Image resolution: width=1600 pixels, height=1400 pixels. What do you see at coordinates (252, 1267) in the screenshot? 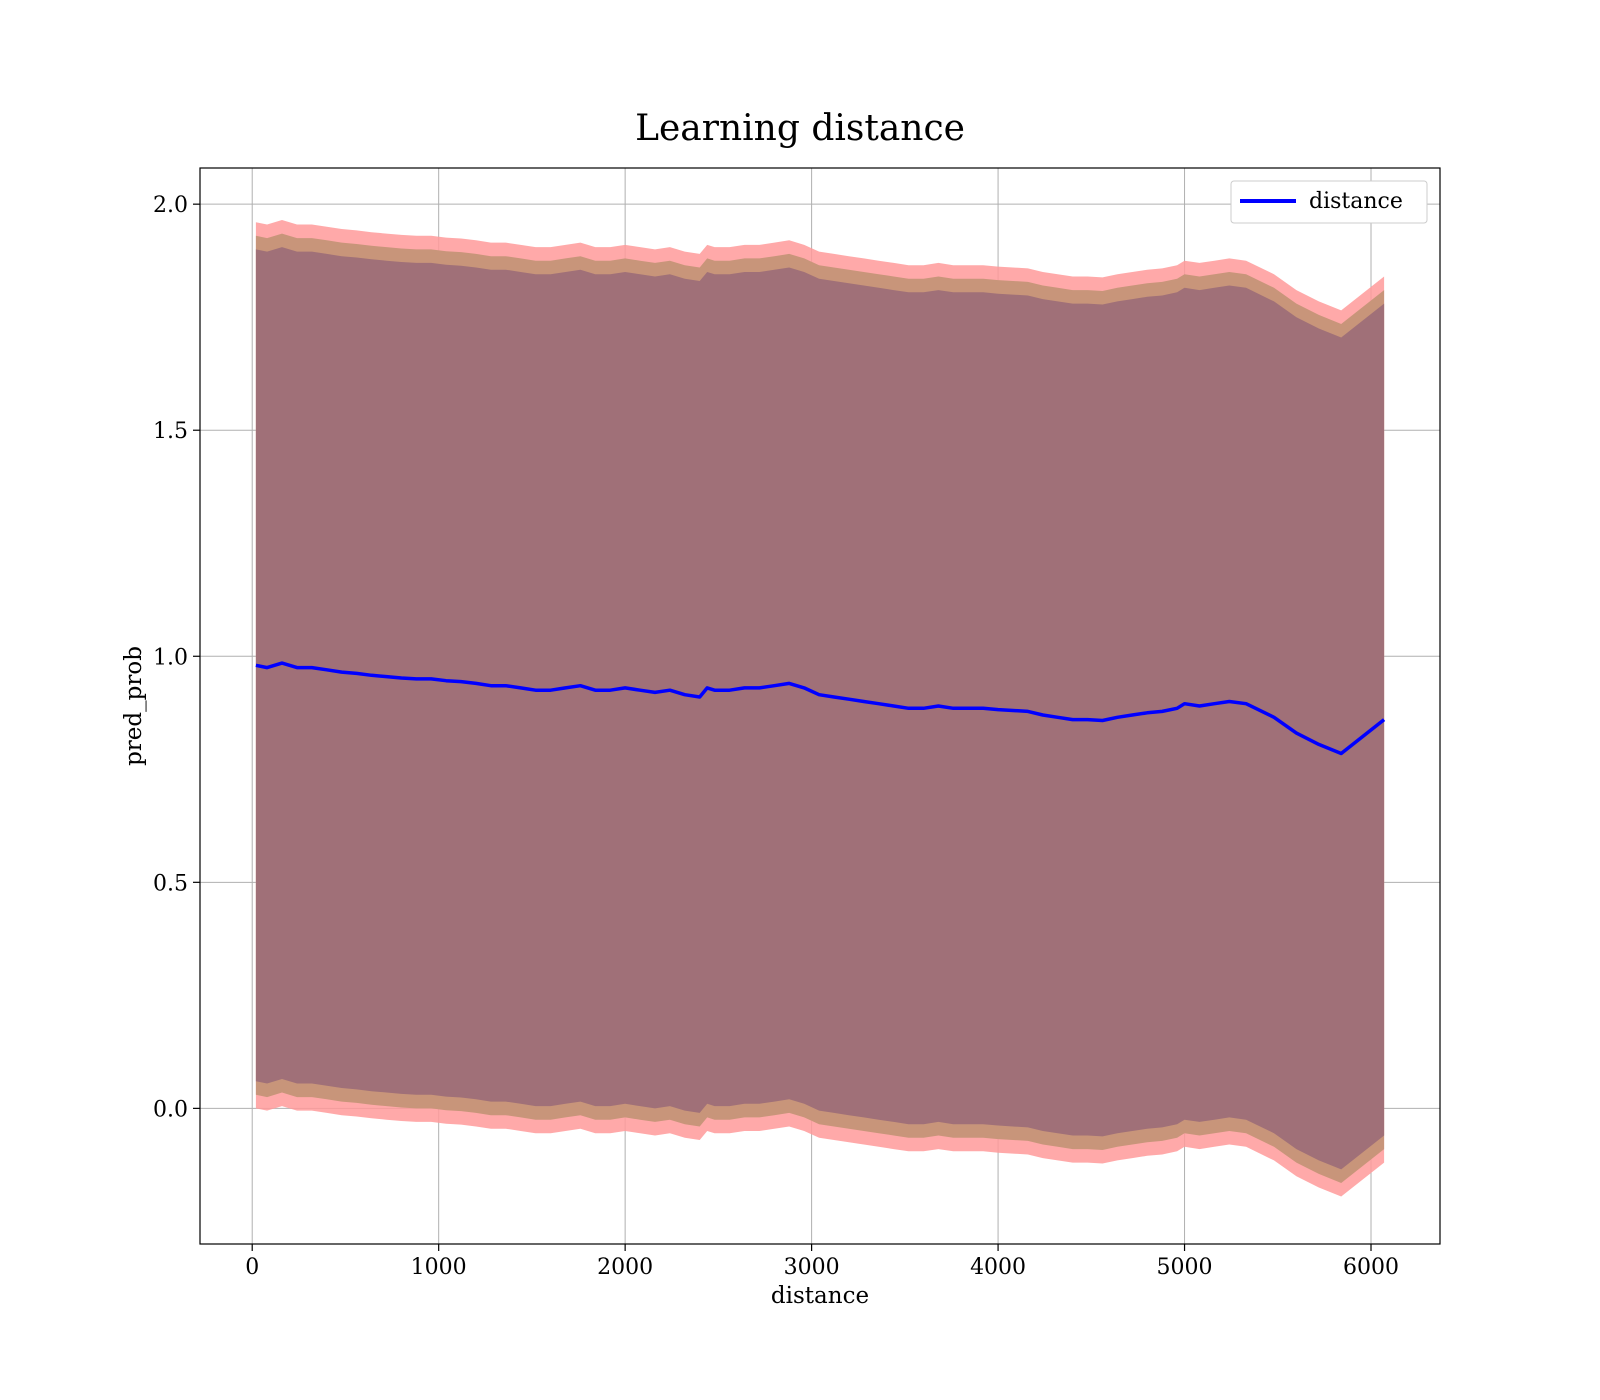
I see `x-tick-label: 0` at bounding box center [252, 1267].